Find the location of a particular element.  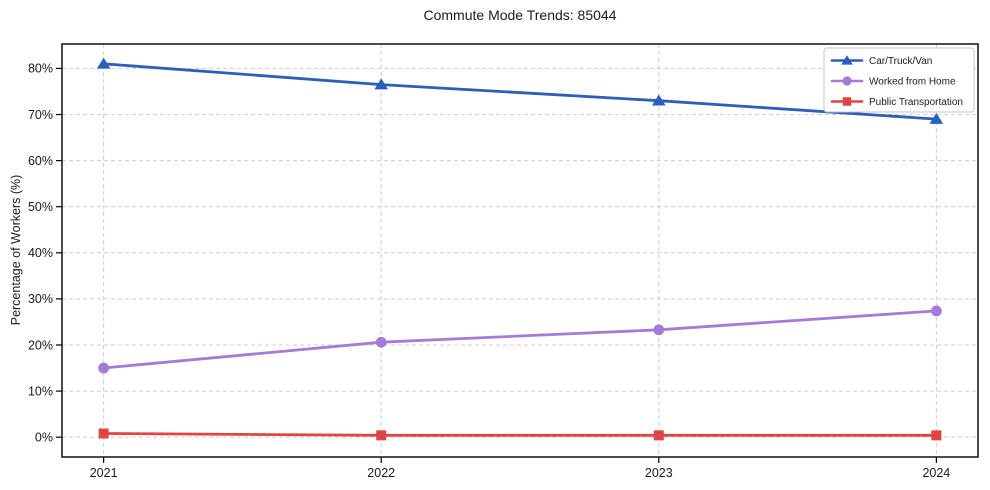

legend-item-car-truck-van: Car/Truck/Van is located at coordinates (881, 61).